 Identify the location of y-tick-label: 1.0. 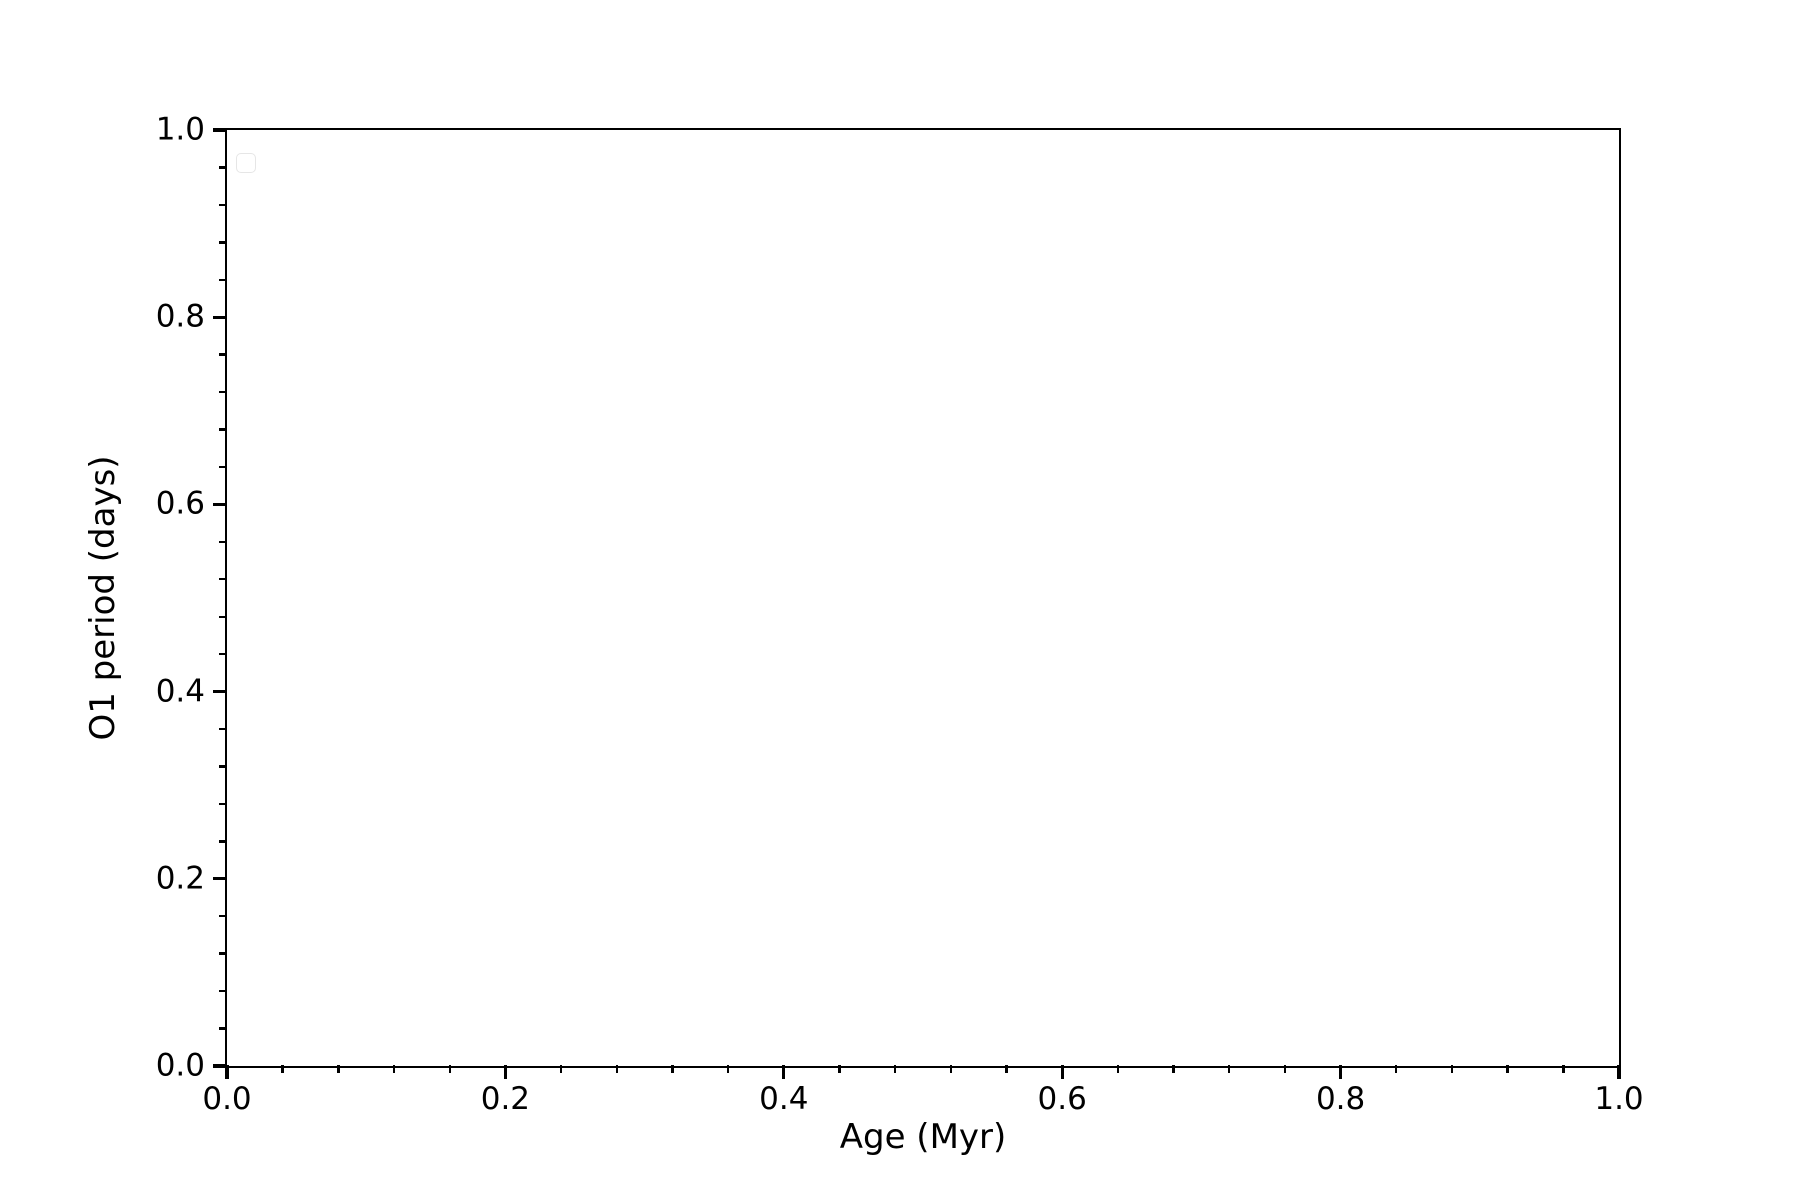
(180, 129).